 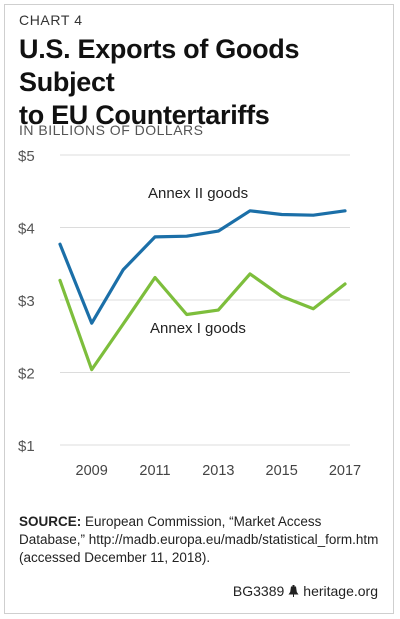 I want to click on y-tick-label: $4, so click(x=26, y=229).